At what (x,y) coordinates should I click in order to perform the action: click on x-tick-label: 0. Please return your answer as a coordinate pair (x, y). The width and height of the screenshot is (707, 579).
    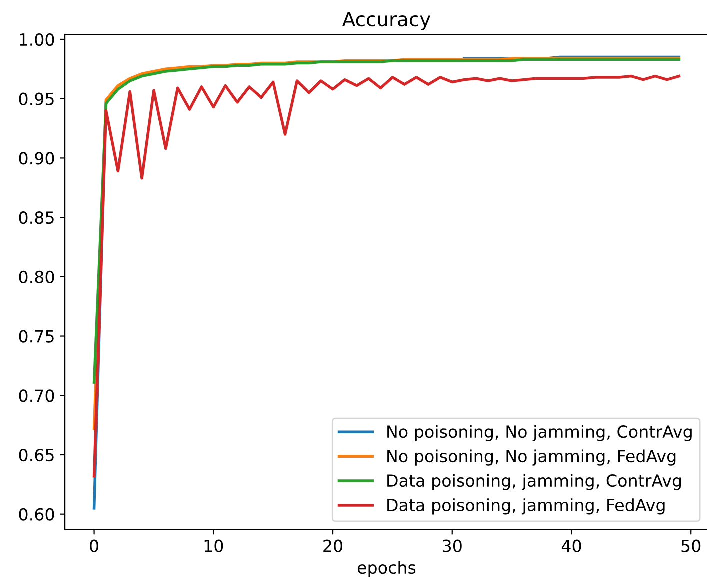
    Looking at the image, I should click on (94, 546).